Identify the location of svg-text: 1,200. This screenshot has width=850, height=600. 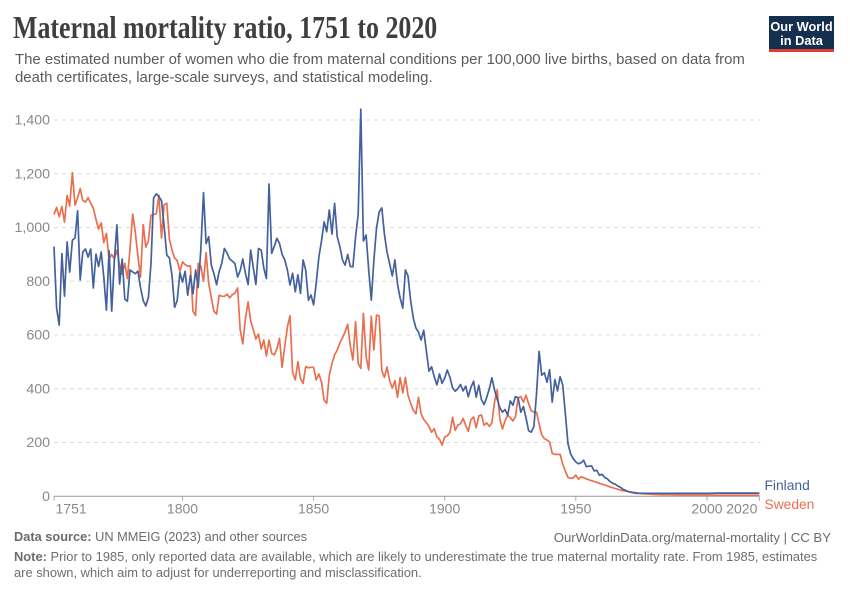
(32, 174).